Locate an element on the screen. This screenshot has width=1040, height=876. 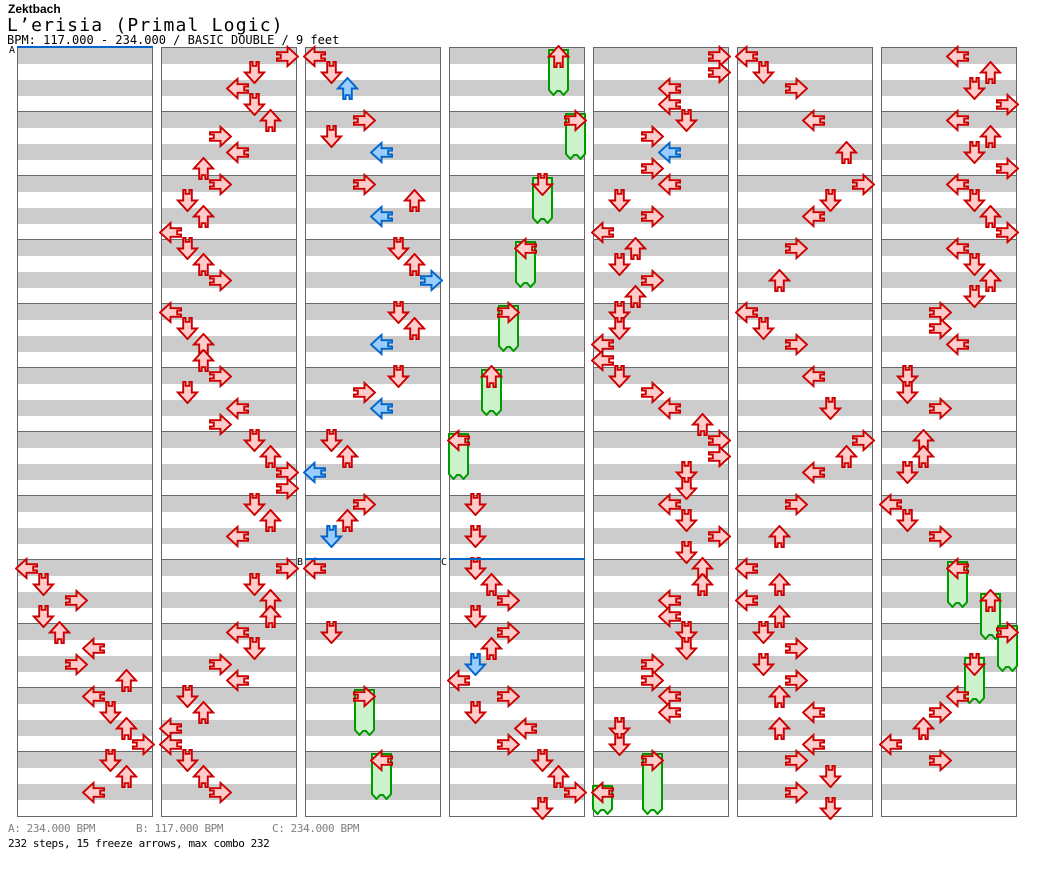
freeze-arrow-head-down is located at coordinates (542, 184).